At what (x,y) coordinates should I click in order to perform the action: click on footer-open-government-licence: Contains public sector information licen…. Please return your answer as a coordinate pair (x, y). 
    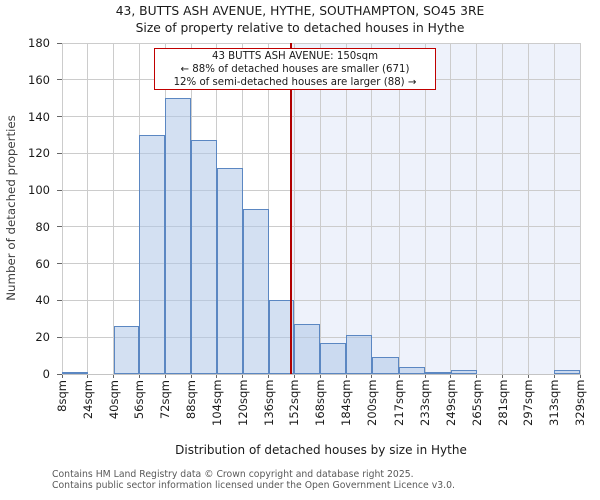
    Looking at the image, I should click on (253, 485).